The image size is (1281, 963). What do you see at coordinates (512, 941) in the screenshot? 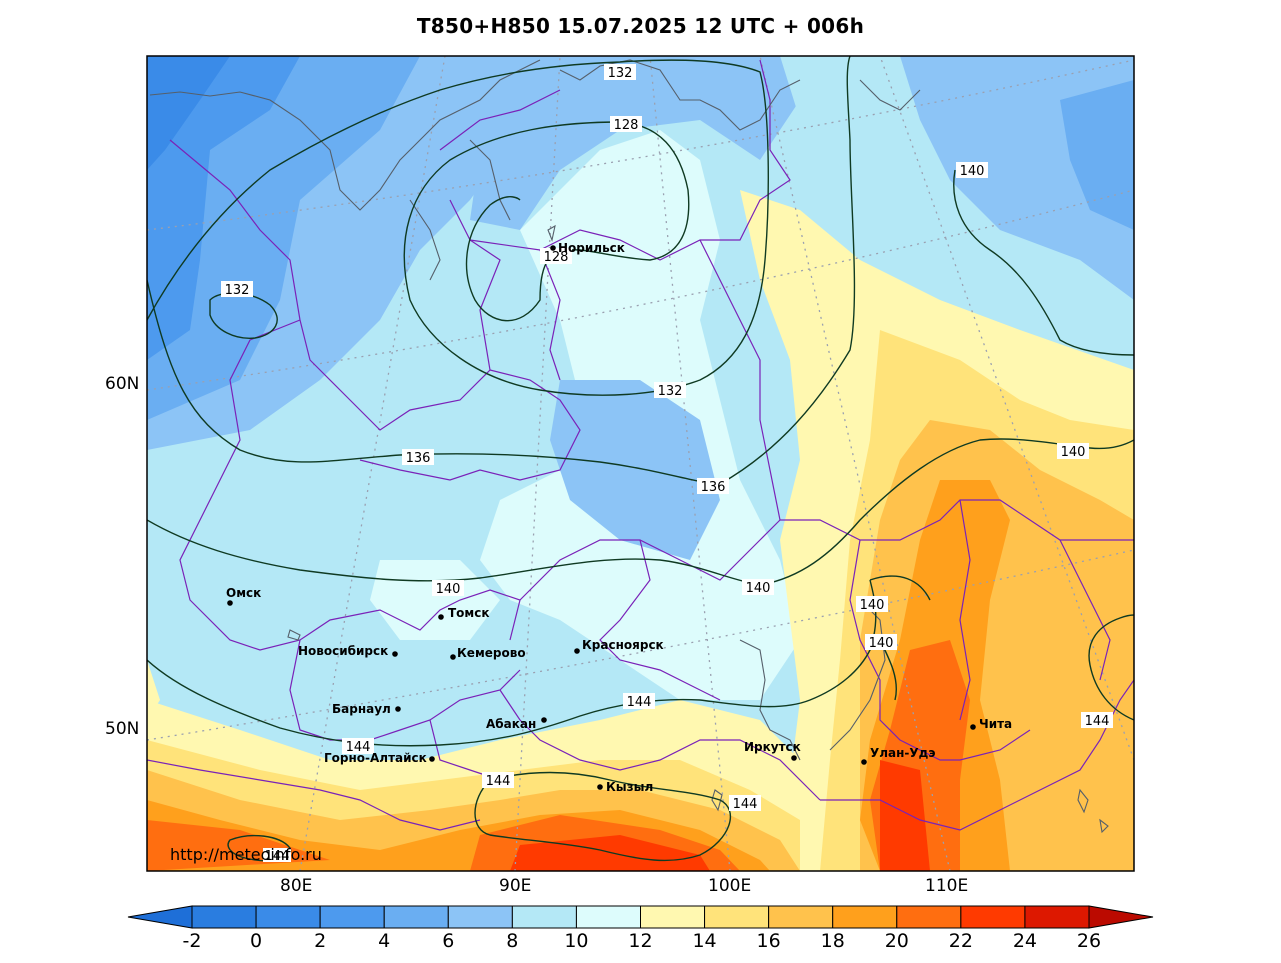
I see `colorbar-tick-label: 8` at bounding box center [512, 941].